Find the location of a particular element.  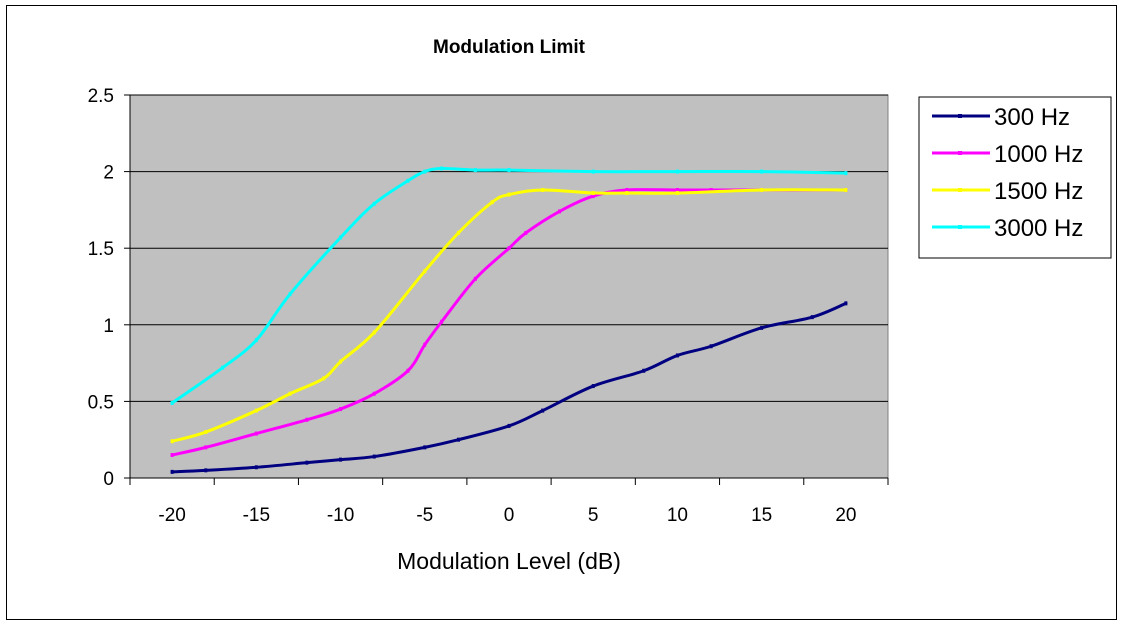

x-axis-label: Modulation Level (dB) is located at coordinates (509, 561).